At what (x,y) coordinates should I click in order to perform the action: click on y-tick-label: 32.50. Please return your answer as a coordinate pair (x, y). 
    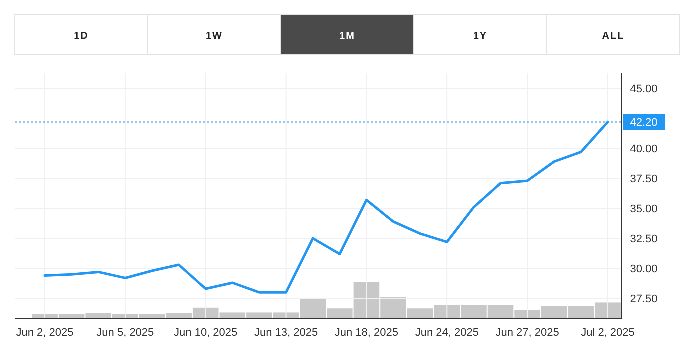
    Looking at the image, I should click on (644, 240).